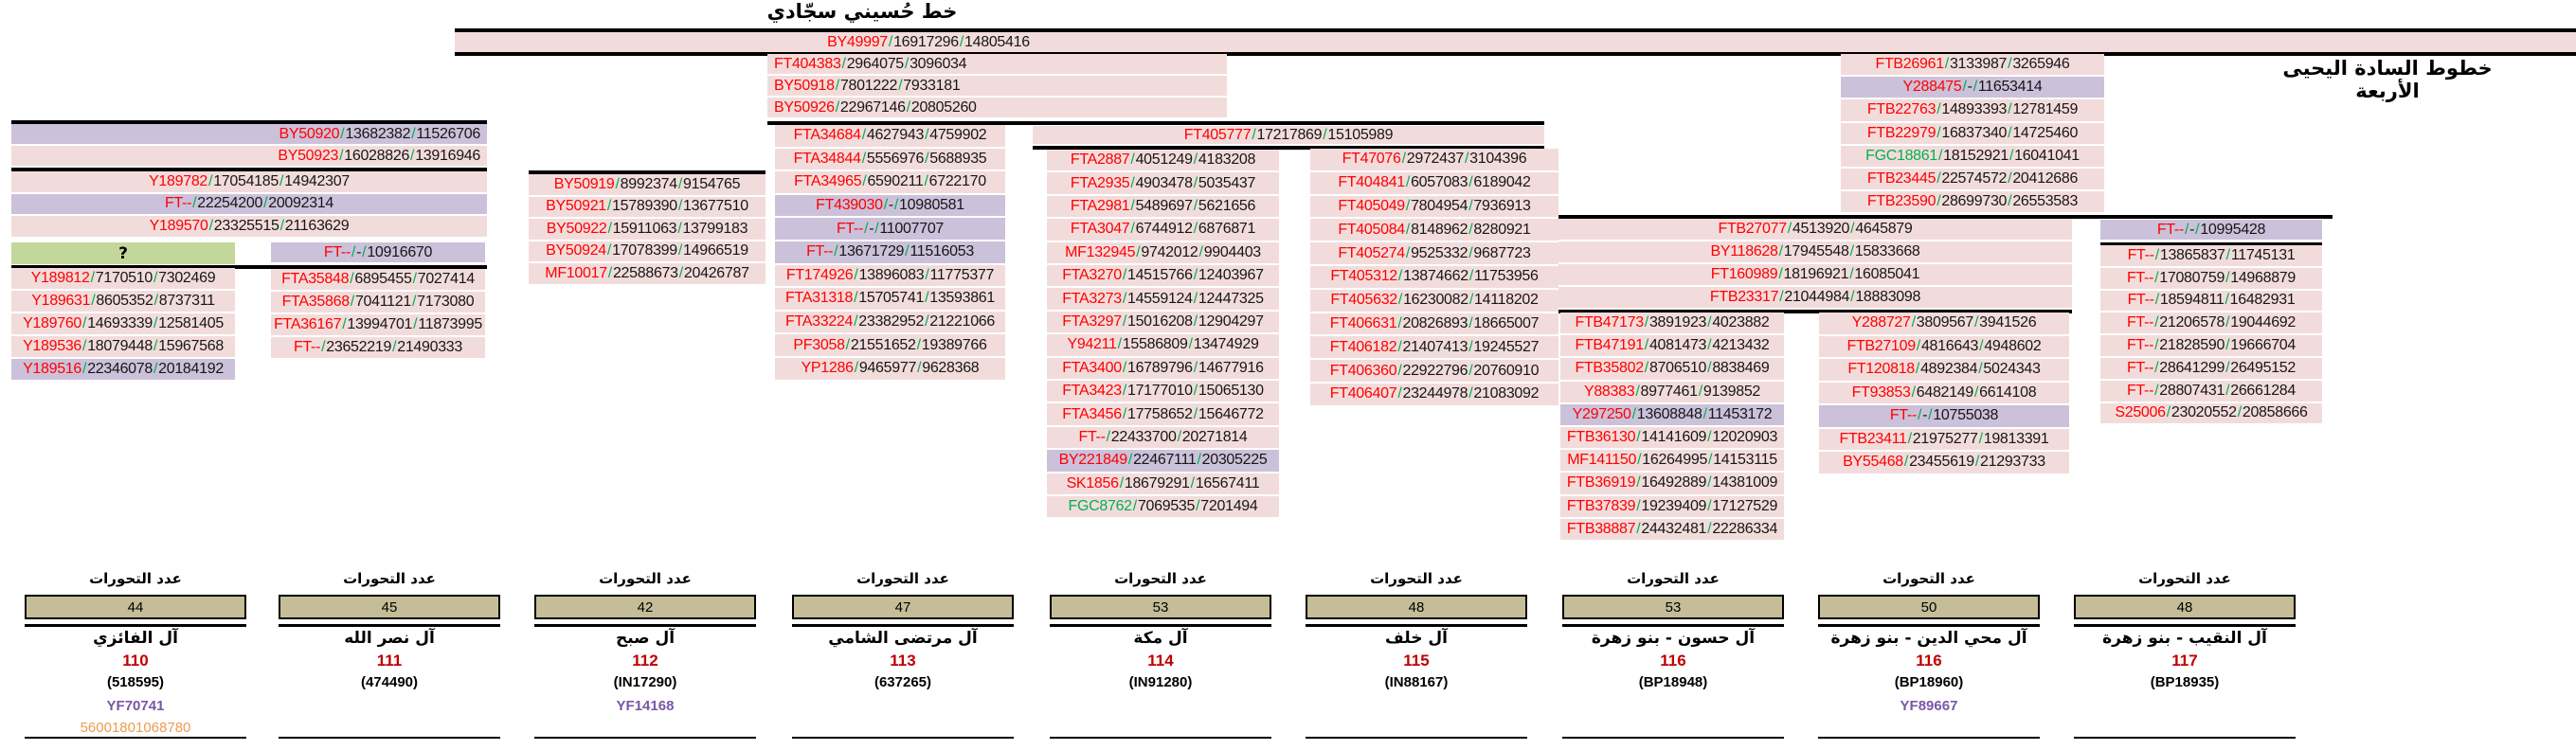 The height and width of the screenshot is (750, 2576). I want to click on snp-cell: FTA35848/6895455/7027414, so click(378, 279).